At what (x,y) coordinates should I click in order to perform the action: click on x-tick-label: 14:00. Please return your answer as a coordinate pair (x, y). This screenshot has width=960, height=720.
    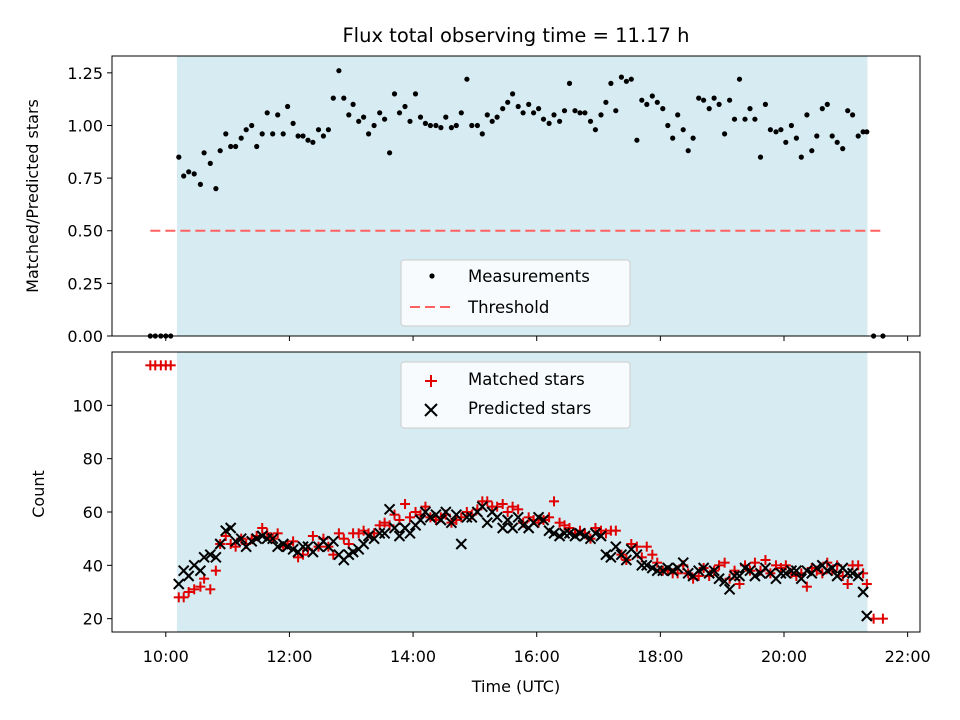
    Looking at the image, I should click on (413, 656).